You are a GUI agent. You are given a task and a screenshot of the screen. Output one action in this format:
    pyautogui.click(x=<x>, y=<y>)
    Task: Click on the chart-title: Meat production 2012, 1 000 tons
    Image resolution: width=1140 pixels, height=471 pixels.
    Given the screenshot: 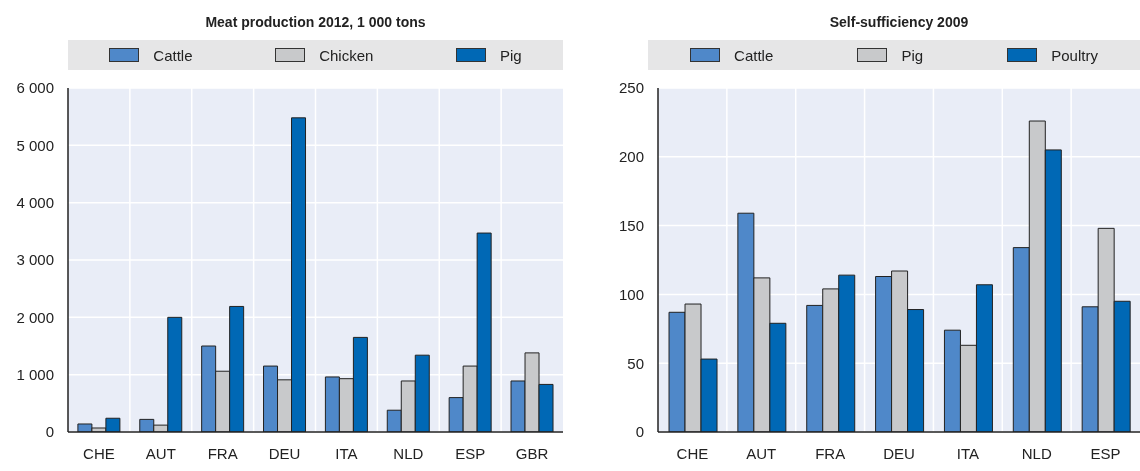 What is the action you would take?
    pyautogui.click(x=315, y=22)
    